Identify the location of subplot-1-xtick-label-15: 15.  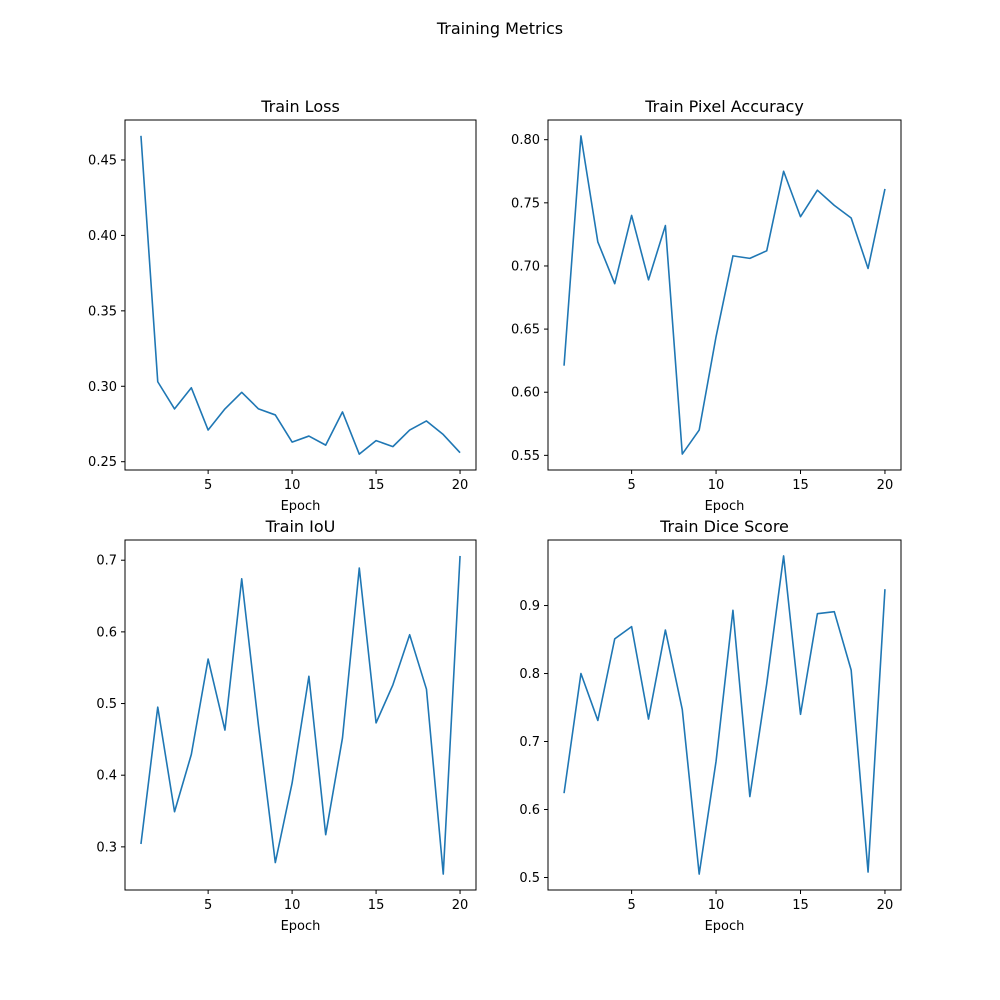
(800, 485).